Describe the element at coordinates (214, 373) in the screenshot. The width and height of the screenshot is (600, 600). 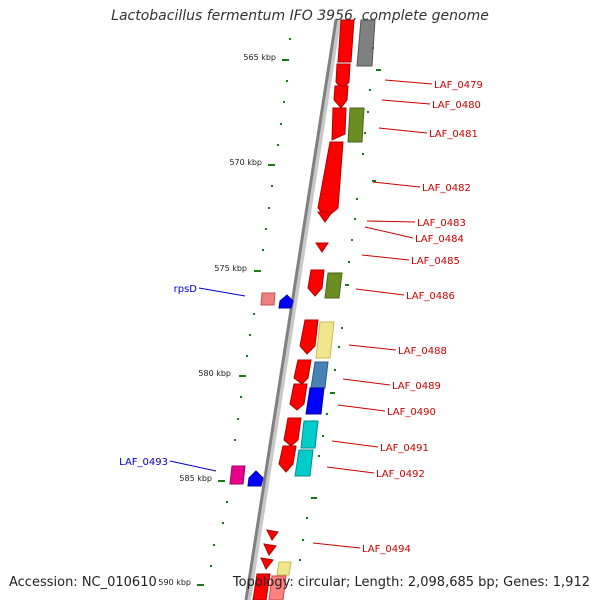
I see `scale-tick-label: 580 kbp` at that location.